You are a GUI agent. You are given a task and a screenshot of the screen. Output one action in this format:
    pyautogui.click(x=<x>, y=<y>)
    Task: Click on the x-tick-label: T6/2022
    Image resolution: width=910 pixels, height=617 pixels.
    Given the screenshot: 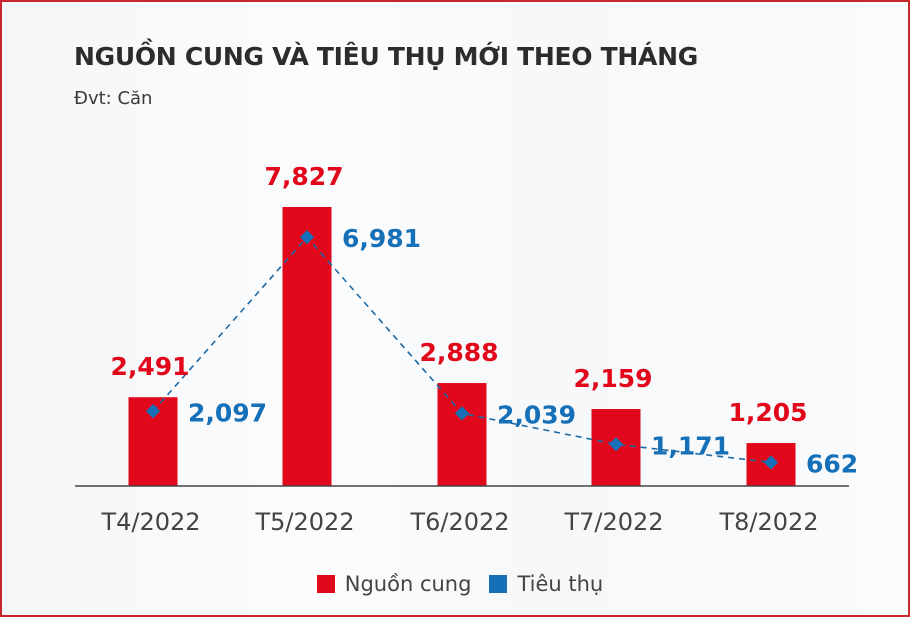 What is the action you would take?
    pyautogui.click(x=459, y=522)
    